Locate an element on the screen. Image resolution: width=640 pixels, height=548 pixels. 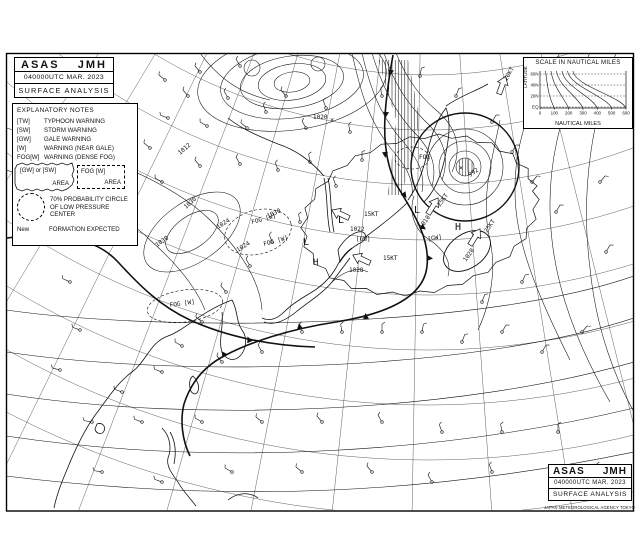
map-label: 1028 is located at coordinates (356, 270).